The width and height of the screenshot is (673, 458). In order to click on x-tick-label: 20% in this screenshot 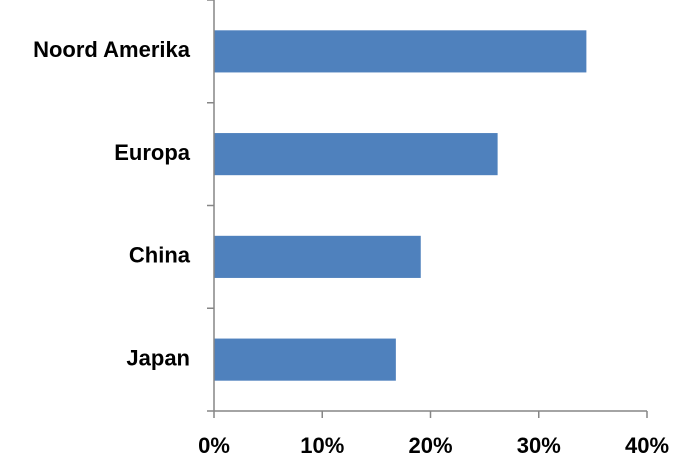, I will do `click(430, 445)`.